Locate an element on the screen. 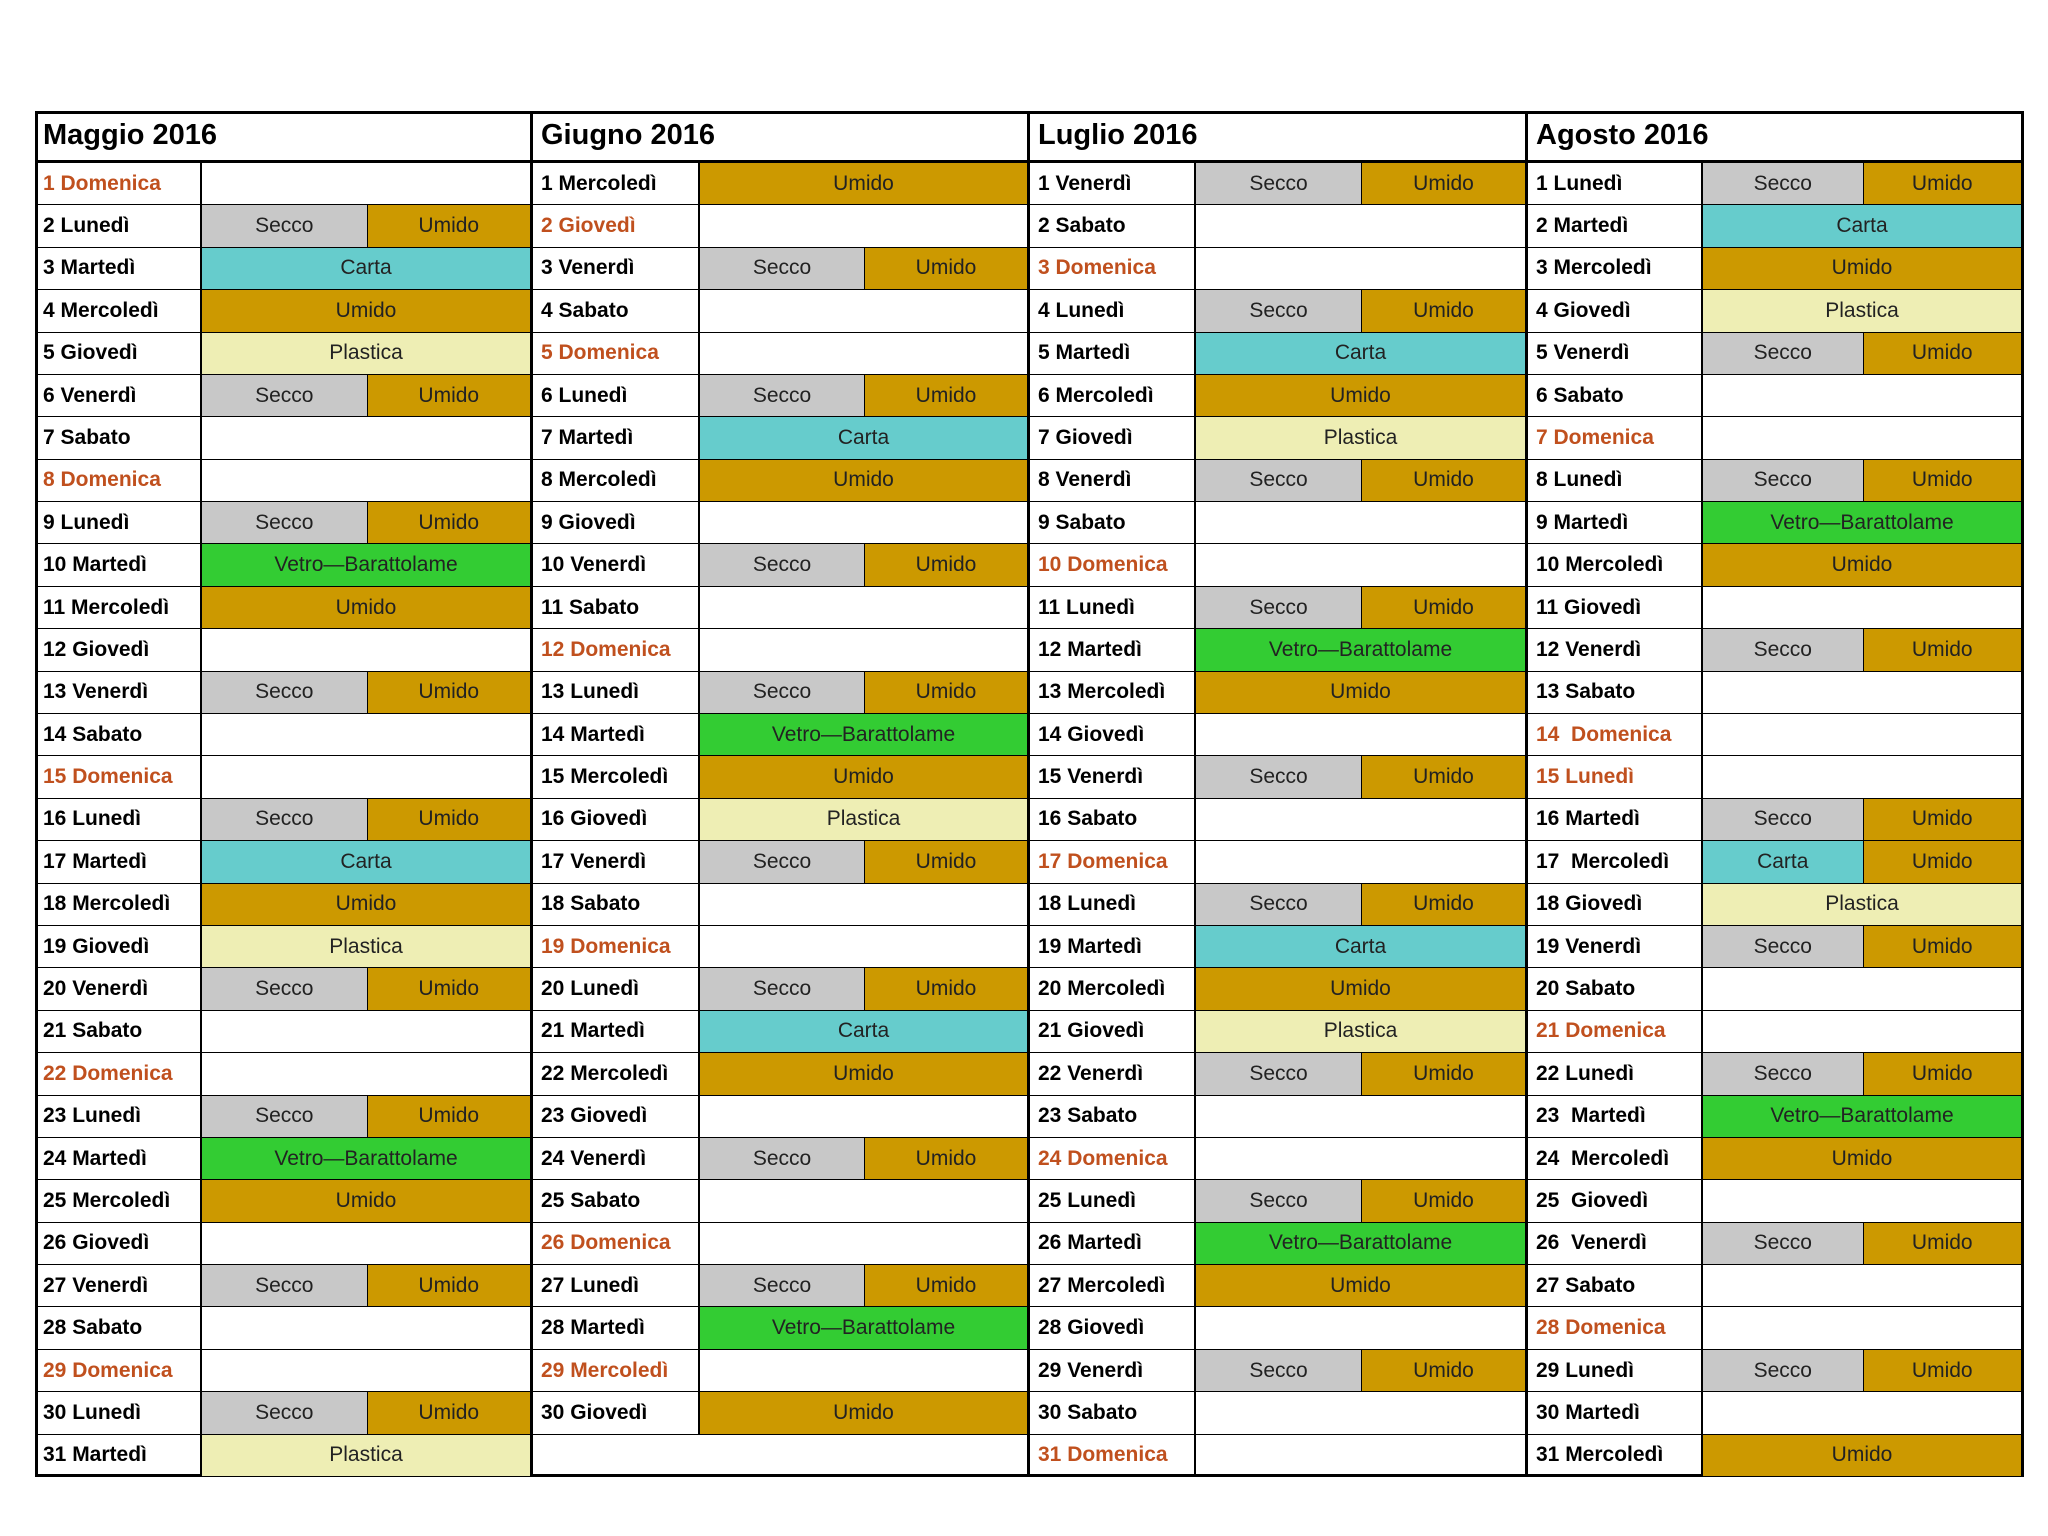 This screenshot has width=2048, height=1536. day-label: 16 Giovedì is located at coordinates (616, 820).